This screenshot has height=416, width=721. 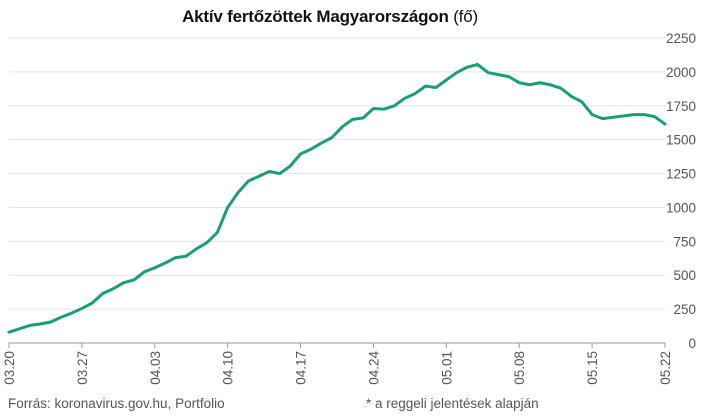 I want to click on y-tick-label: 1750, so click(x=681, y=106).